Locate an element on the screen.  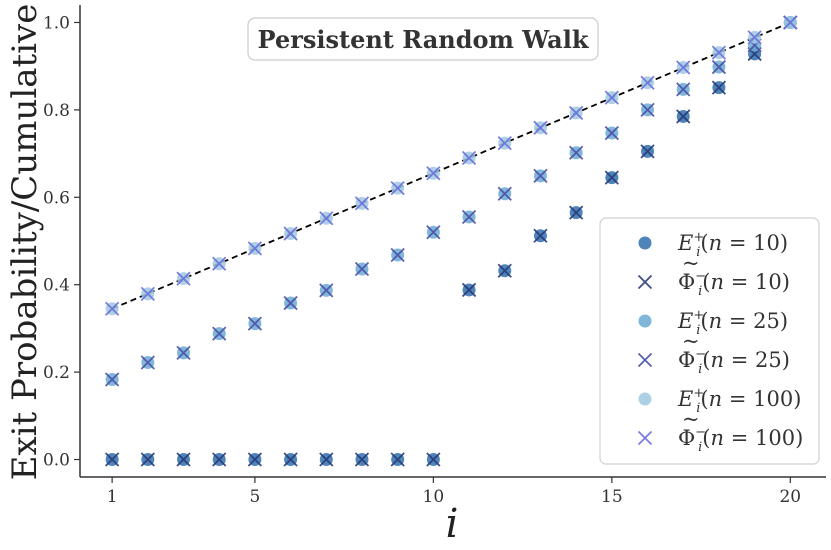
legend-item: E+ i(n = 25) is located at coordinates (713, 323).